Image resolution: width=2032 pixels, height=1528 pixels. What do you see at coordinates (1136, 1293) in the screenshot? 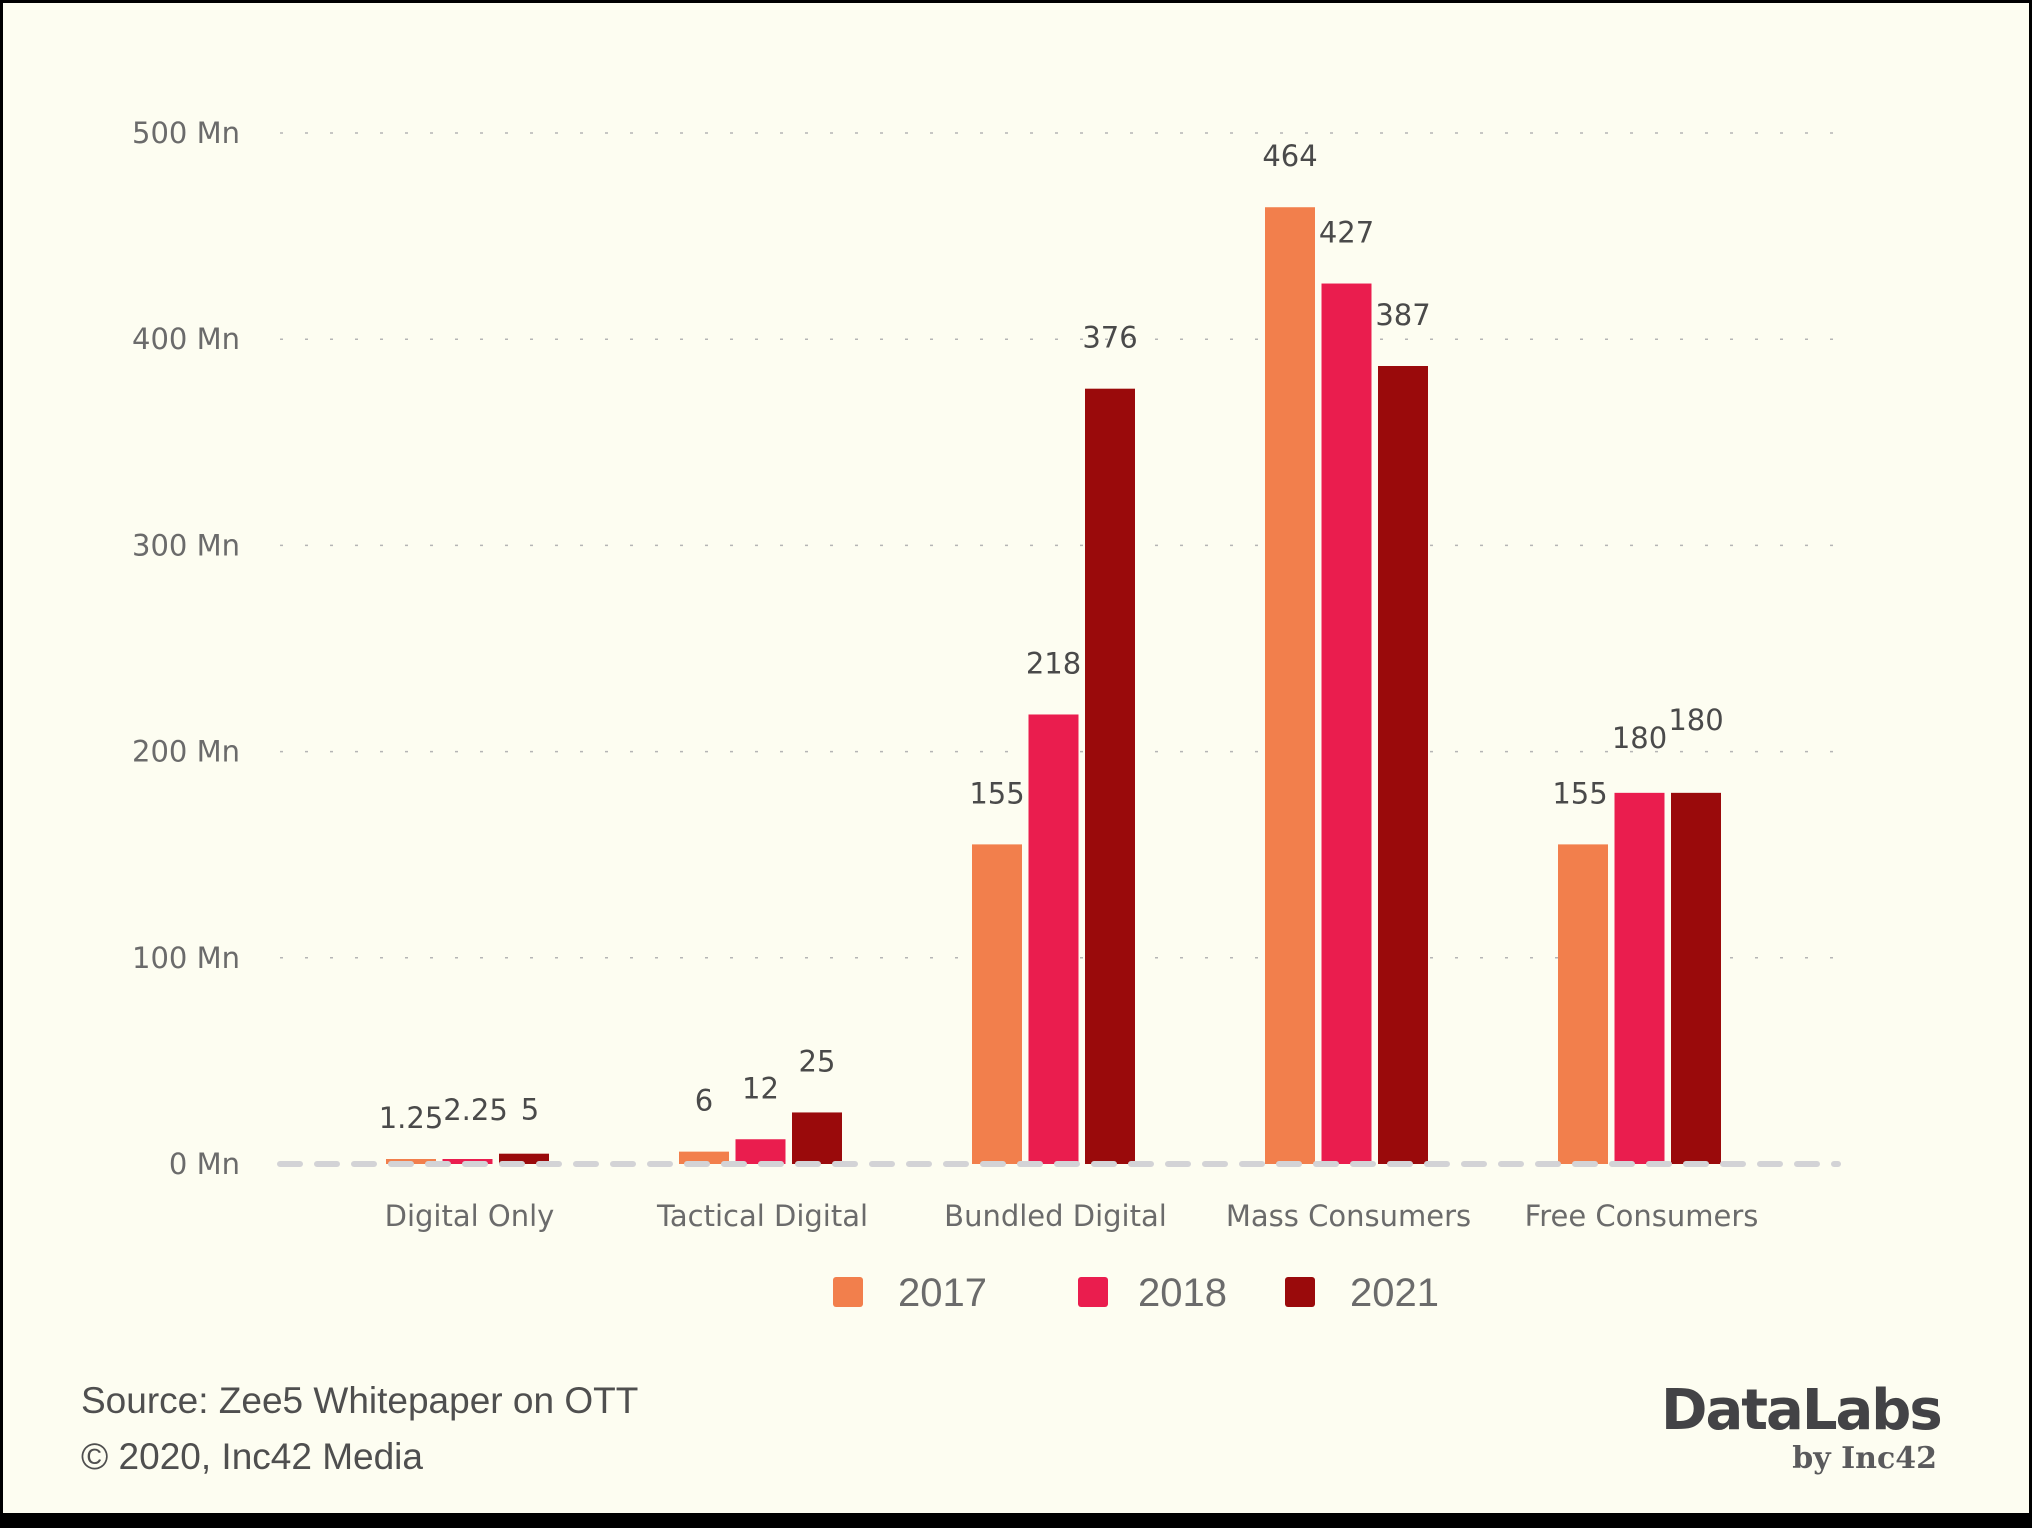
I see `legend: 2017 2018 2021` at bounding box center [1136, 1293].